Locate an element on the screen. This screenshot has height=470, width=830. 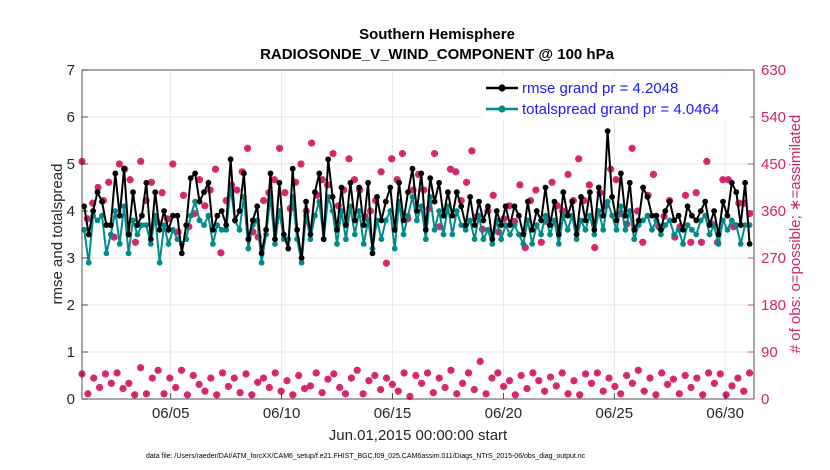
legend-spread-label: totalspread grand pr = 4.0464 is located at coordinates (620, 109).